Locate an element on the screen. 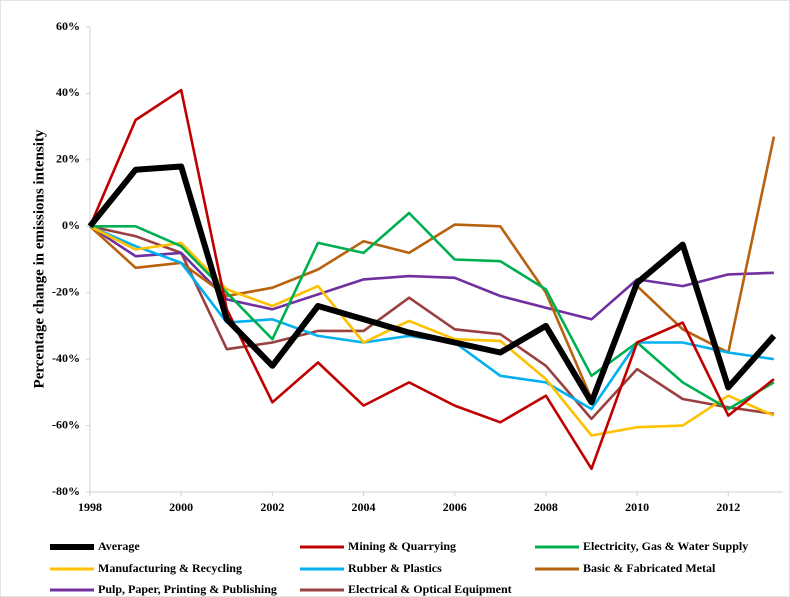  y-tick-label: 60% is located at coordinates (68, 26).